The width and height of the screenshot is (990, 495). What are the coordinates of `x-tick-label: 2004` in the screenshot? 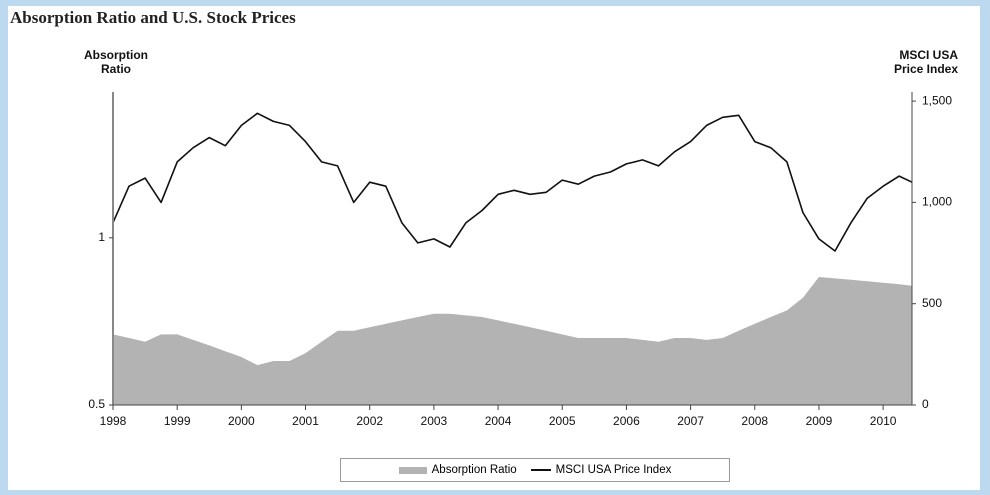 It's located at (498, 421).